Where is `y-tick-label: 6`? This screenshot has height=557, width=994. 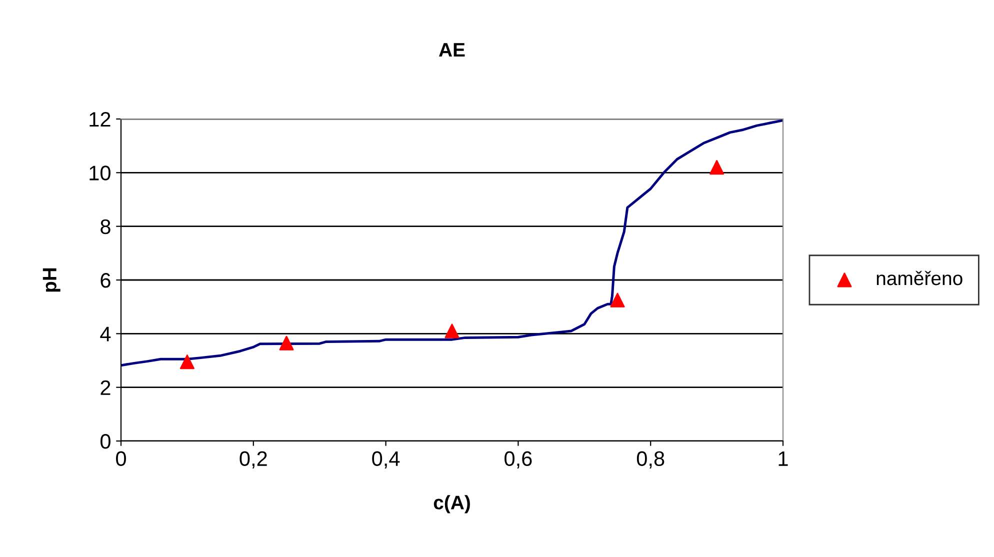 y-tick-label: 6 is located at coordinates (105, 280).